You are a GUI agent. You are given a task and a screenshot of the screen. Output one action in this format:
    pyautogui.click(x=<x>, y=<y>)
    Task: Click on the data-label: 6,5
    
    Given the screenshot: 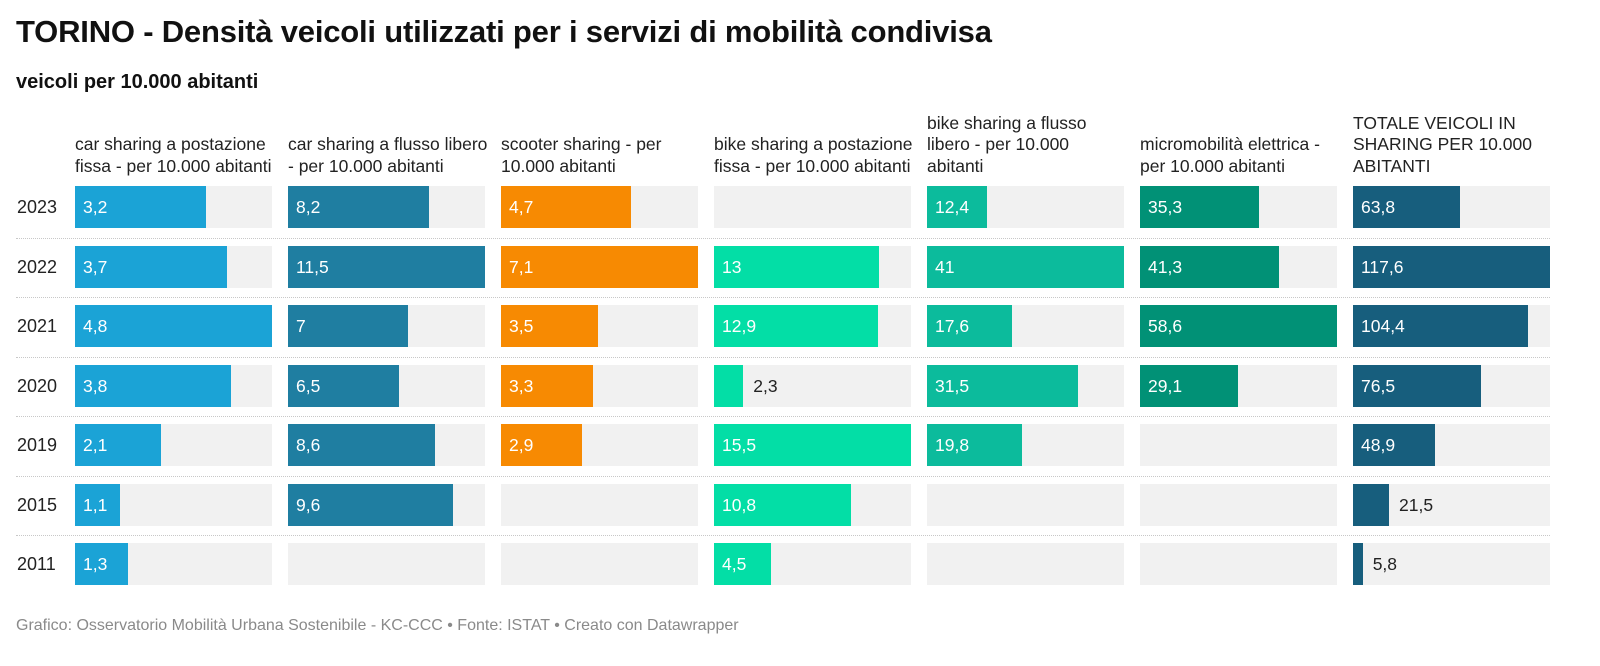 What is the action you would take?
    pyautogui.click(x=308, y=385)
    